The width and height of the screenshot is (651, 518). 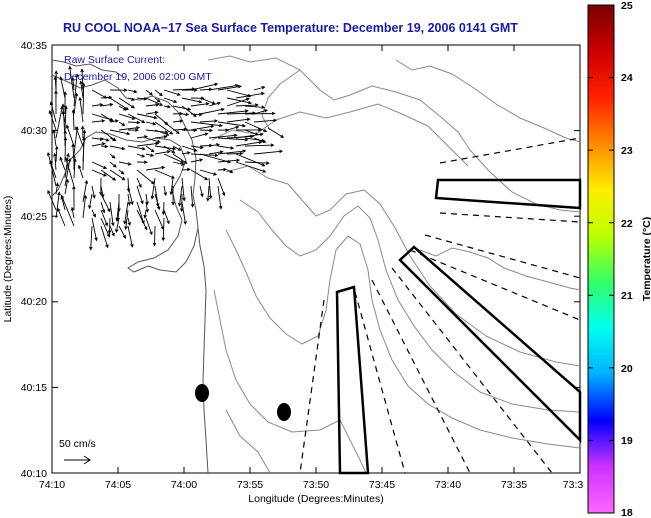 What do you see at coordinates (34, 131) in the screenshot?
I see `y-tick-label: 40:30` at bounding box center [34, 131].